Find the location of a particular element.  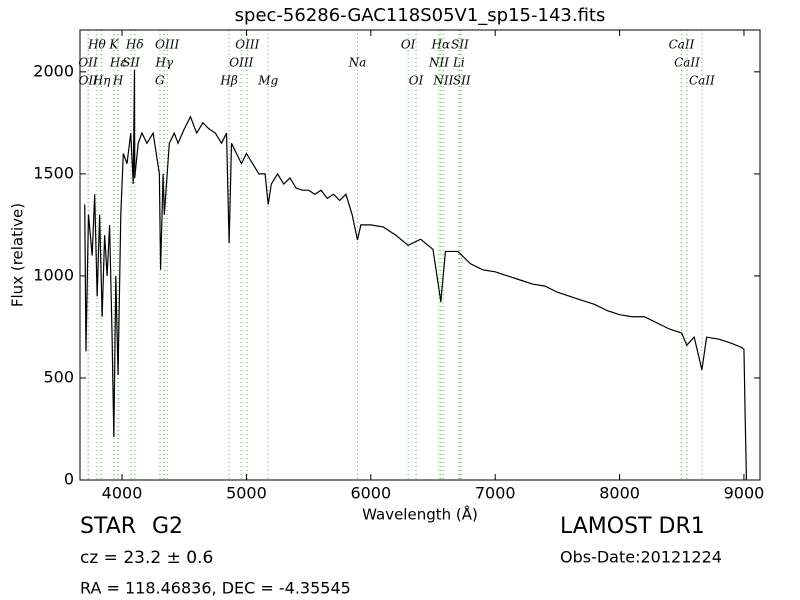

x-tick-label: 4000 is located at coordinates (122, 493).